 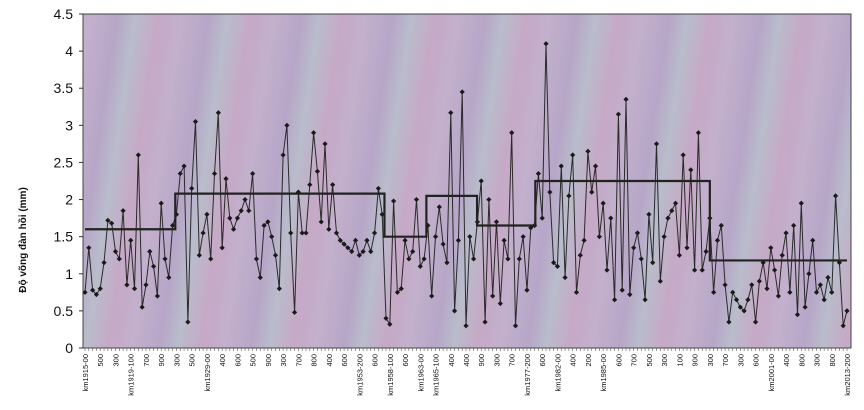 I want to click on x-tick-label: km1965-100, so click(x=436, y=375).